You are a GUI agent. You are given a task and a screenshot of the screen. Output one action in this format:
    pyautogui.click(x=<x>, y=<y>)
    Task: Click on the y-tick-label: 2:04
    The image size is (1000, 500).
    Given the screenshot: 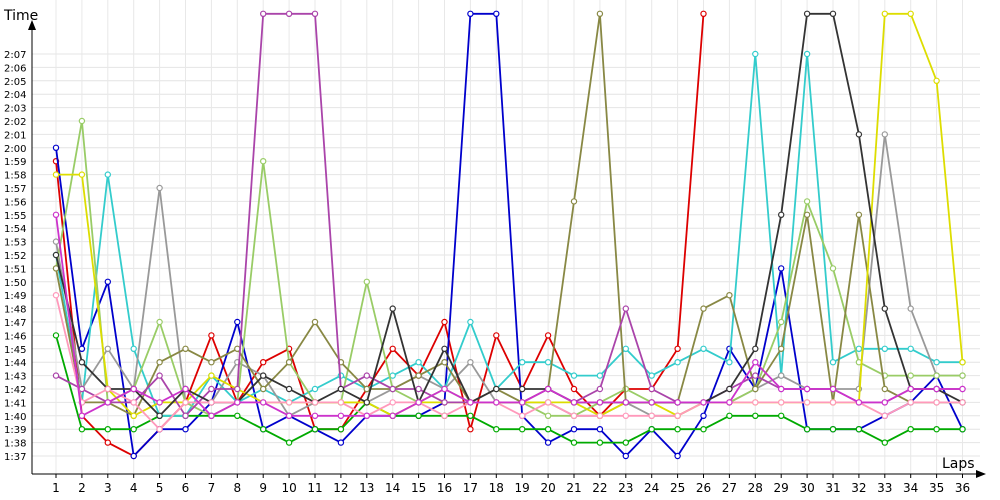 What is the action you would take?
    pyautogui.click(x=15, y=95)
    